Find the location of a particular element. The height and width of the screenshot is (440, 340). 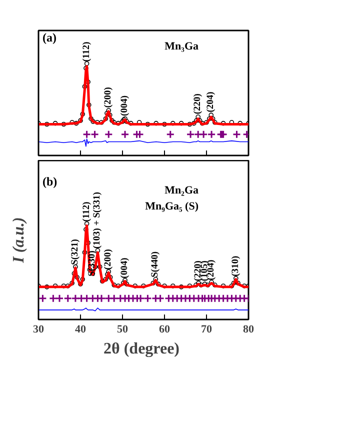

x-axis-title: 2θ (degree) is located at coordinates (141, 349).